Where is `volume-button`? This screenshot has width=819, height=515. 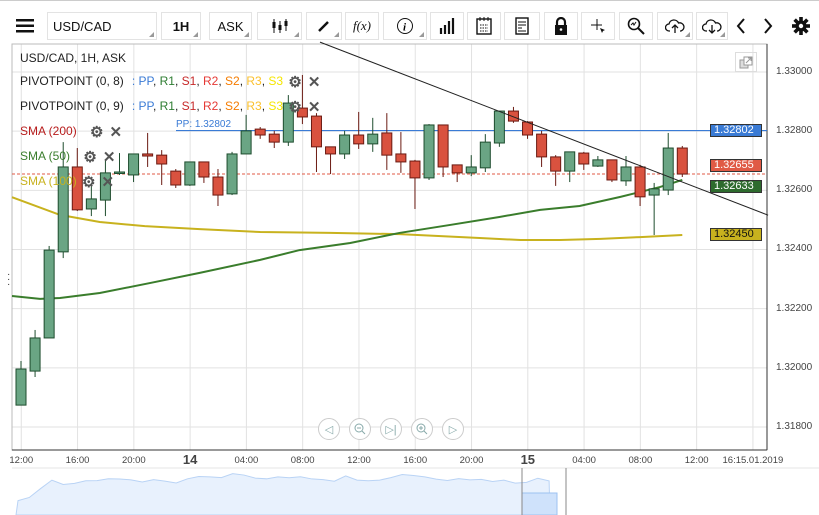 volume-button is located at coordinates (447, 26).